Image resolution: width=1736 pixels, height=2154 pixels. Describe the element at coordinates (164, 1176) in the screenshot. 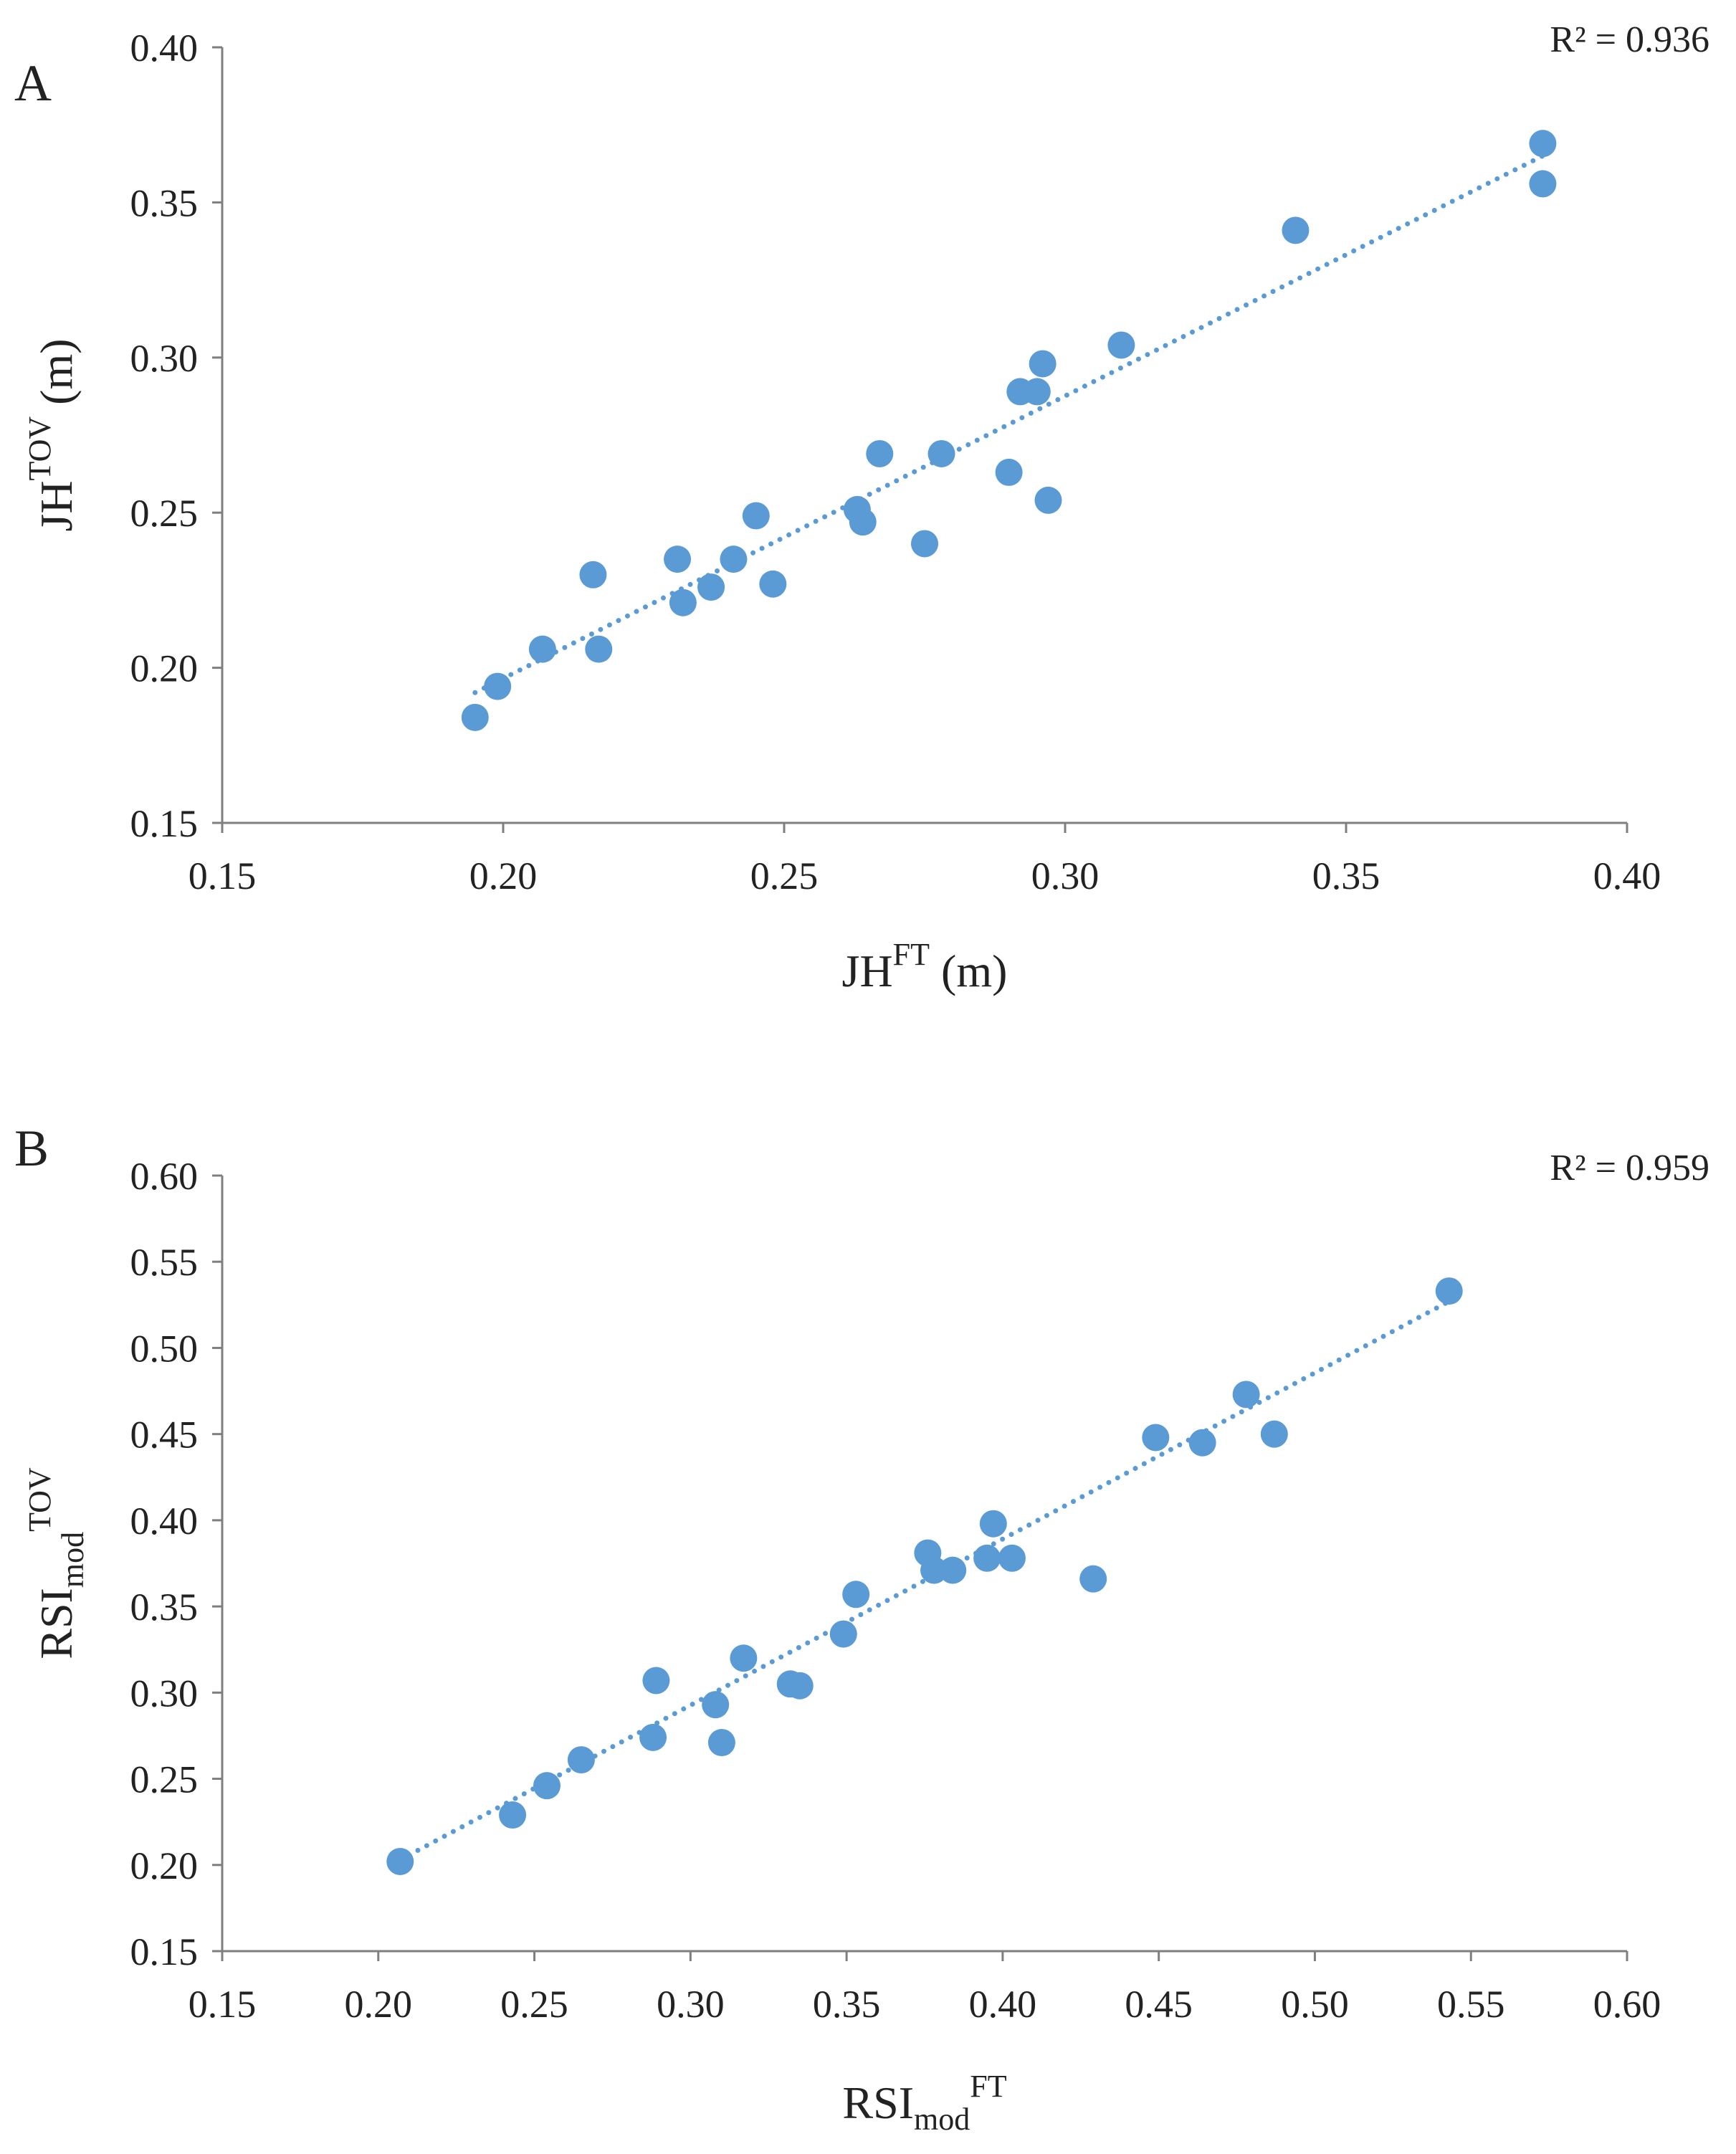

I see `y-tick-label: 0.60` at that location.